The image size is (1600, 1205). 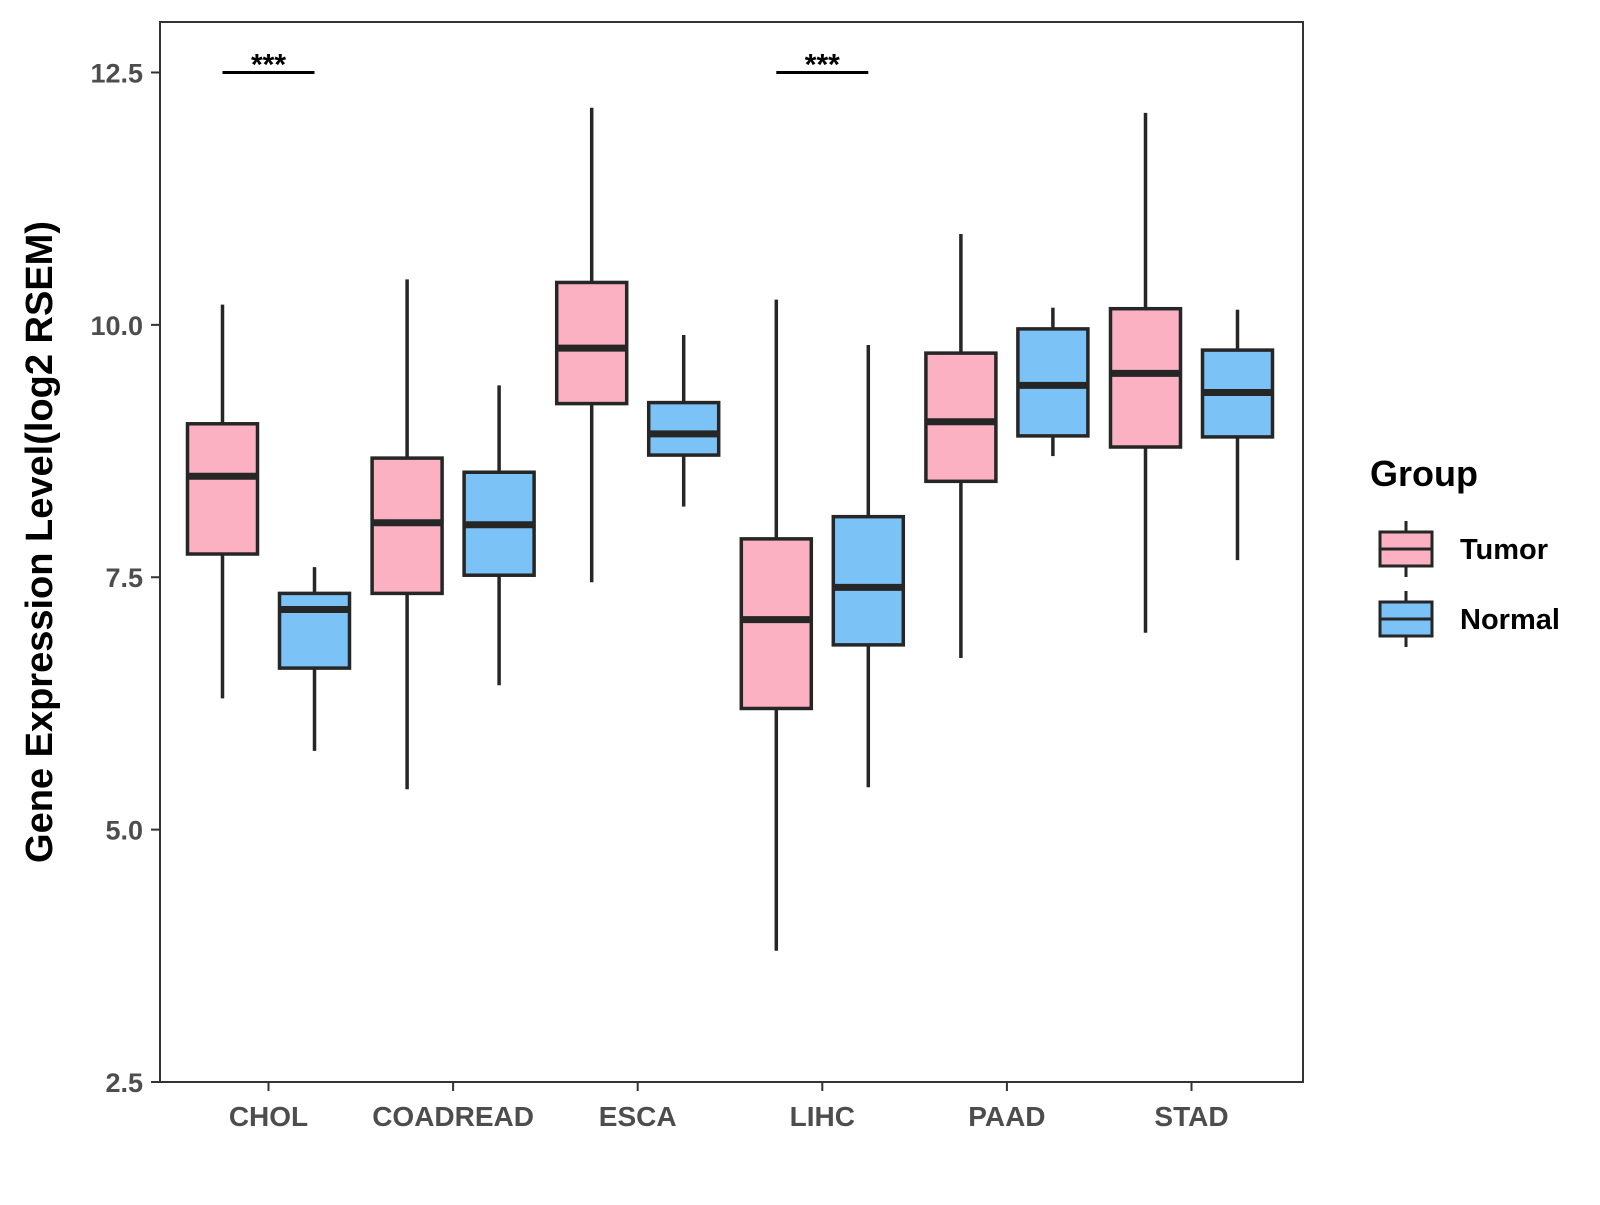 I want to click on box-normal-esca, so click(x=683, y=420).